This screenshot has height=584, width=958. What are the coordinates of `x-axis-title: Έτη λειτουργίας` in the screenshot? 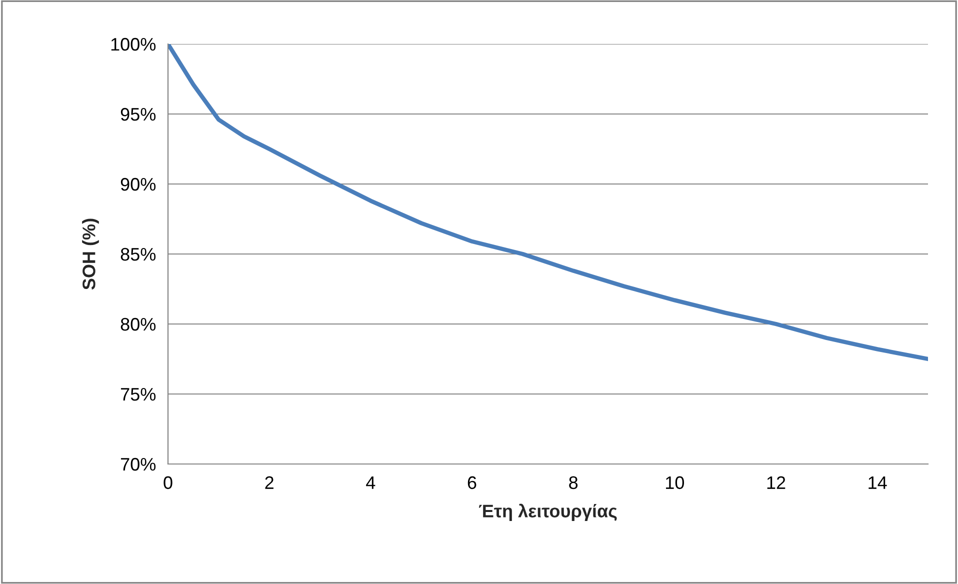 It's located at (547, 513).